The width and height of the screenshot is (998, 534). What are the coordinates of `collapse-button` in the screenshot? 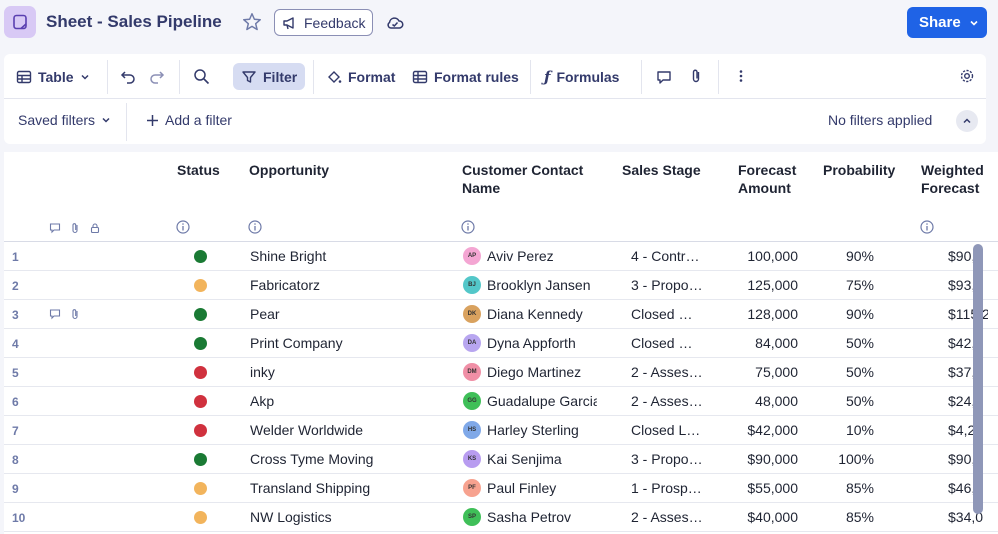 It's located at (967, 121).